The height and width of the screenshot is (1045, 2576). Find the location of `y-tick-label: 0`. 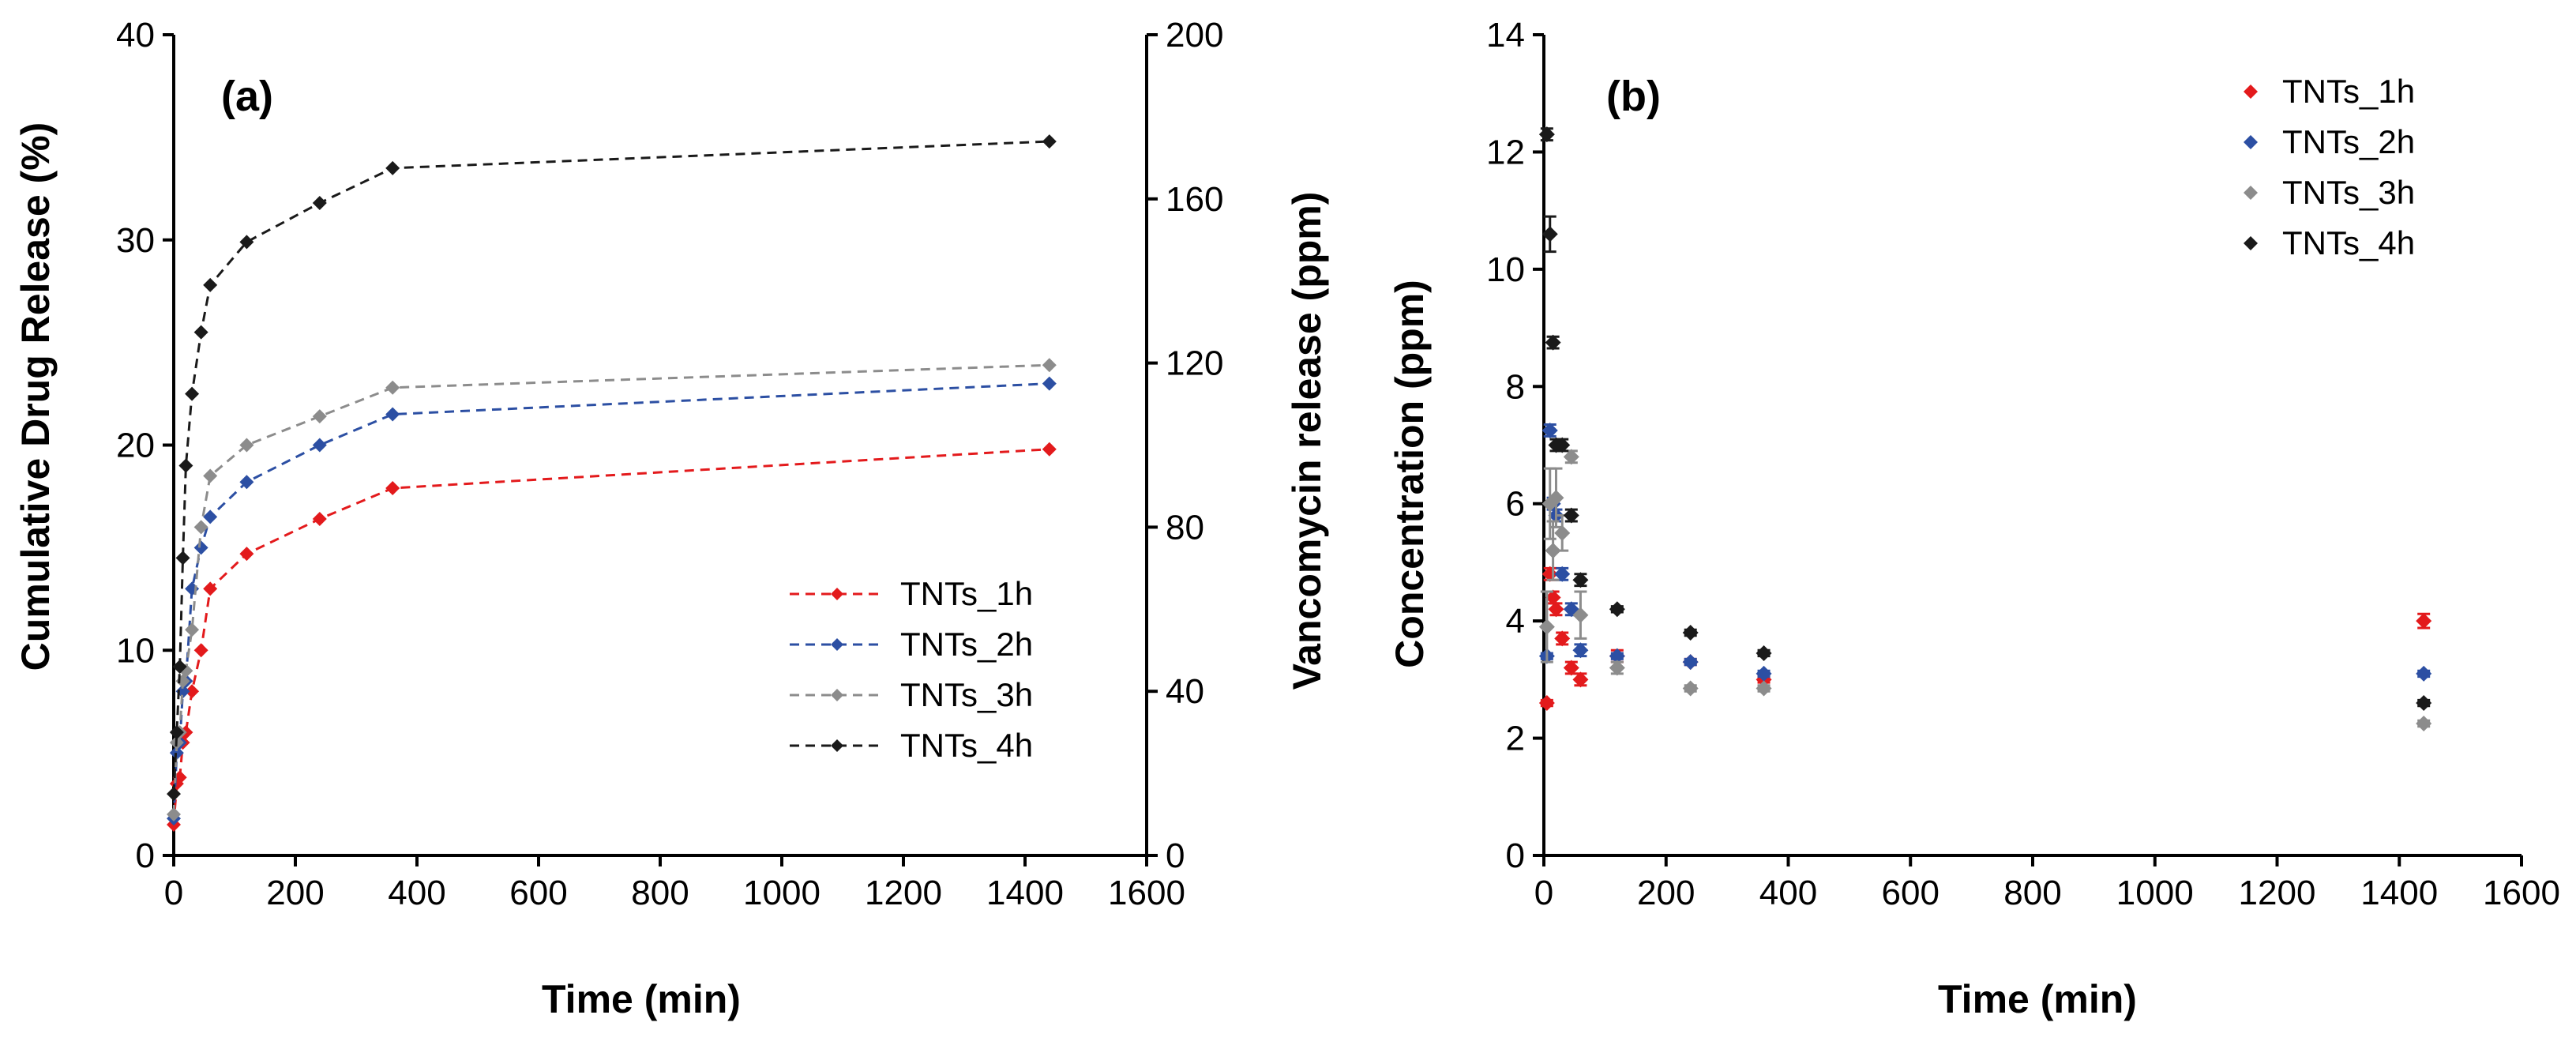

y-tick-label: 0 is located at coordinates (1515, 855).